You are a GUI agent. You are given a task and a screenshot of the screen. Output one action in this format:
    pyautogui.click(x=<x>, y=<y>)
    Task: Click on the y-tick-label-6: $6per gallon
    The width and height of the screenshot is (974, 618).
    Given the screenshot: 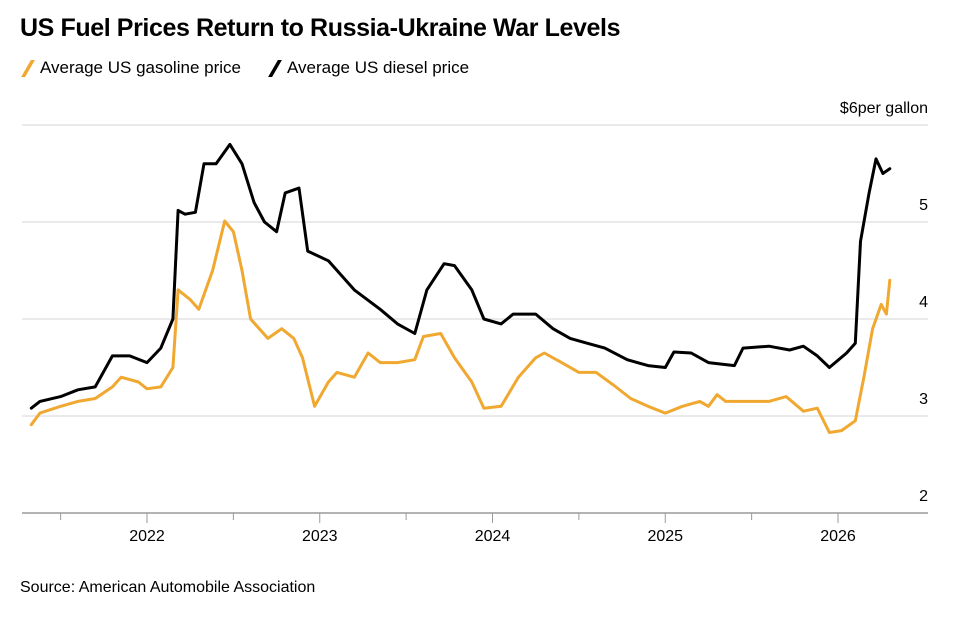 What is the action you would take?
    pyautogui.click(x=884, y=108)
    